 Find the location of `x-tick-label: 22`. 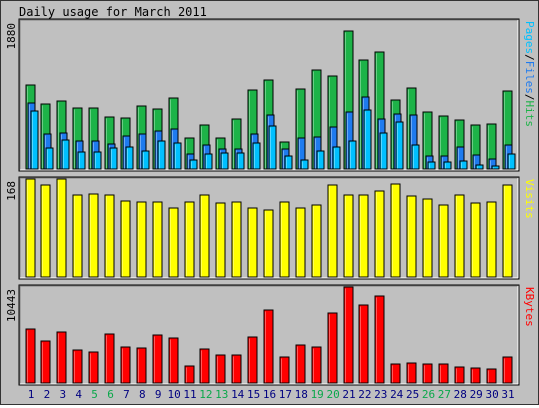

x-tick-label: 22 is located at coordinates (364, 394).